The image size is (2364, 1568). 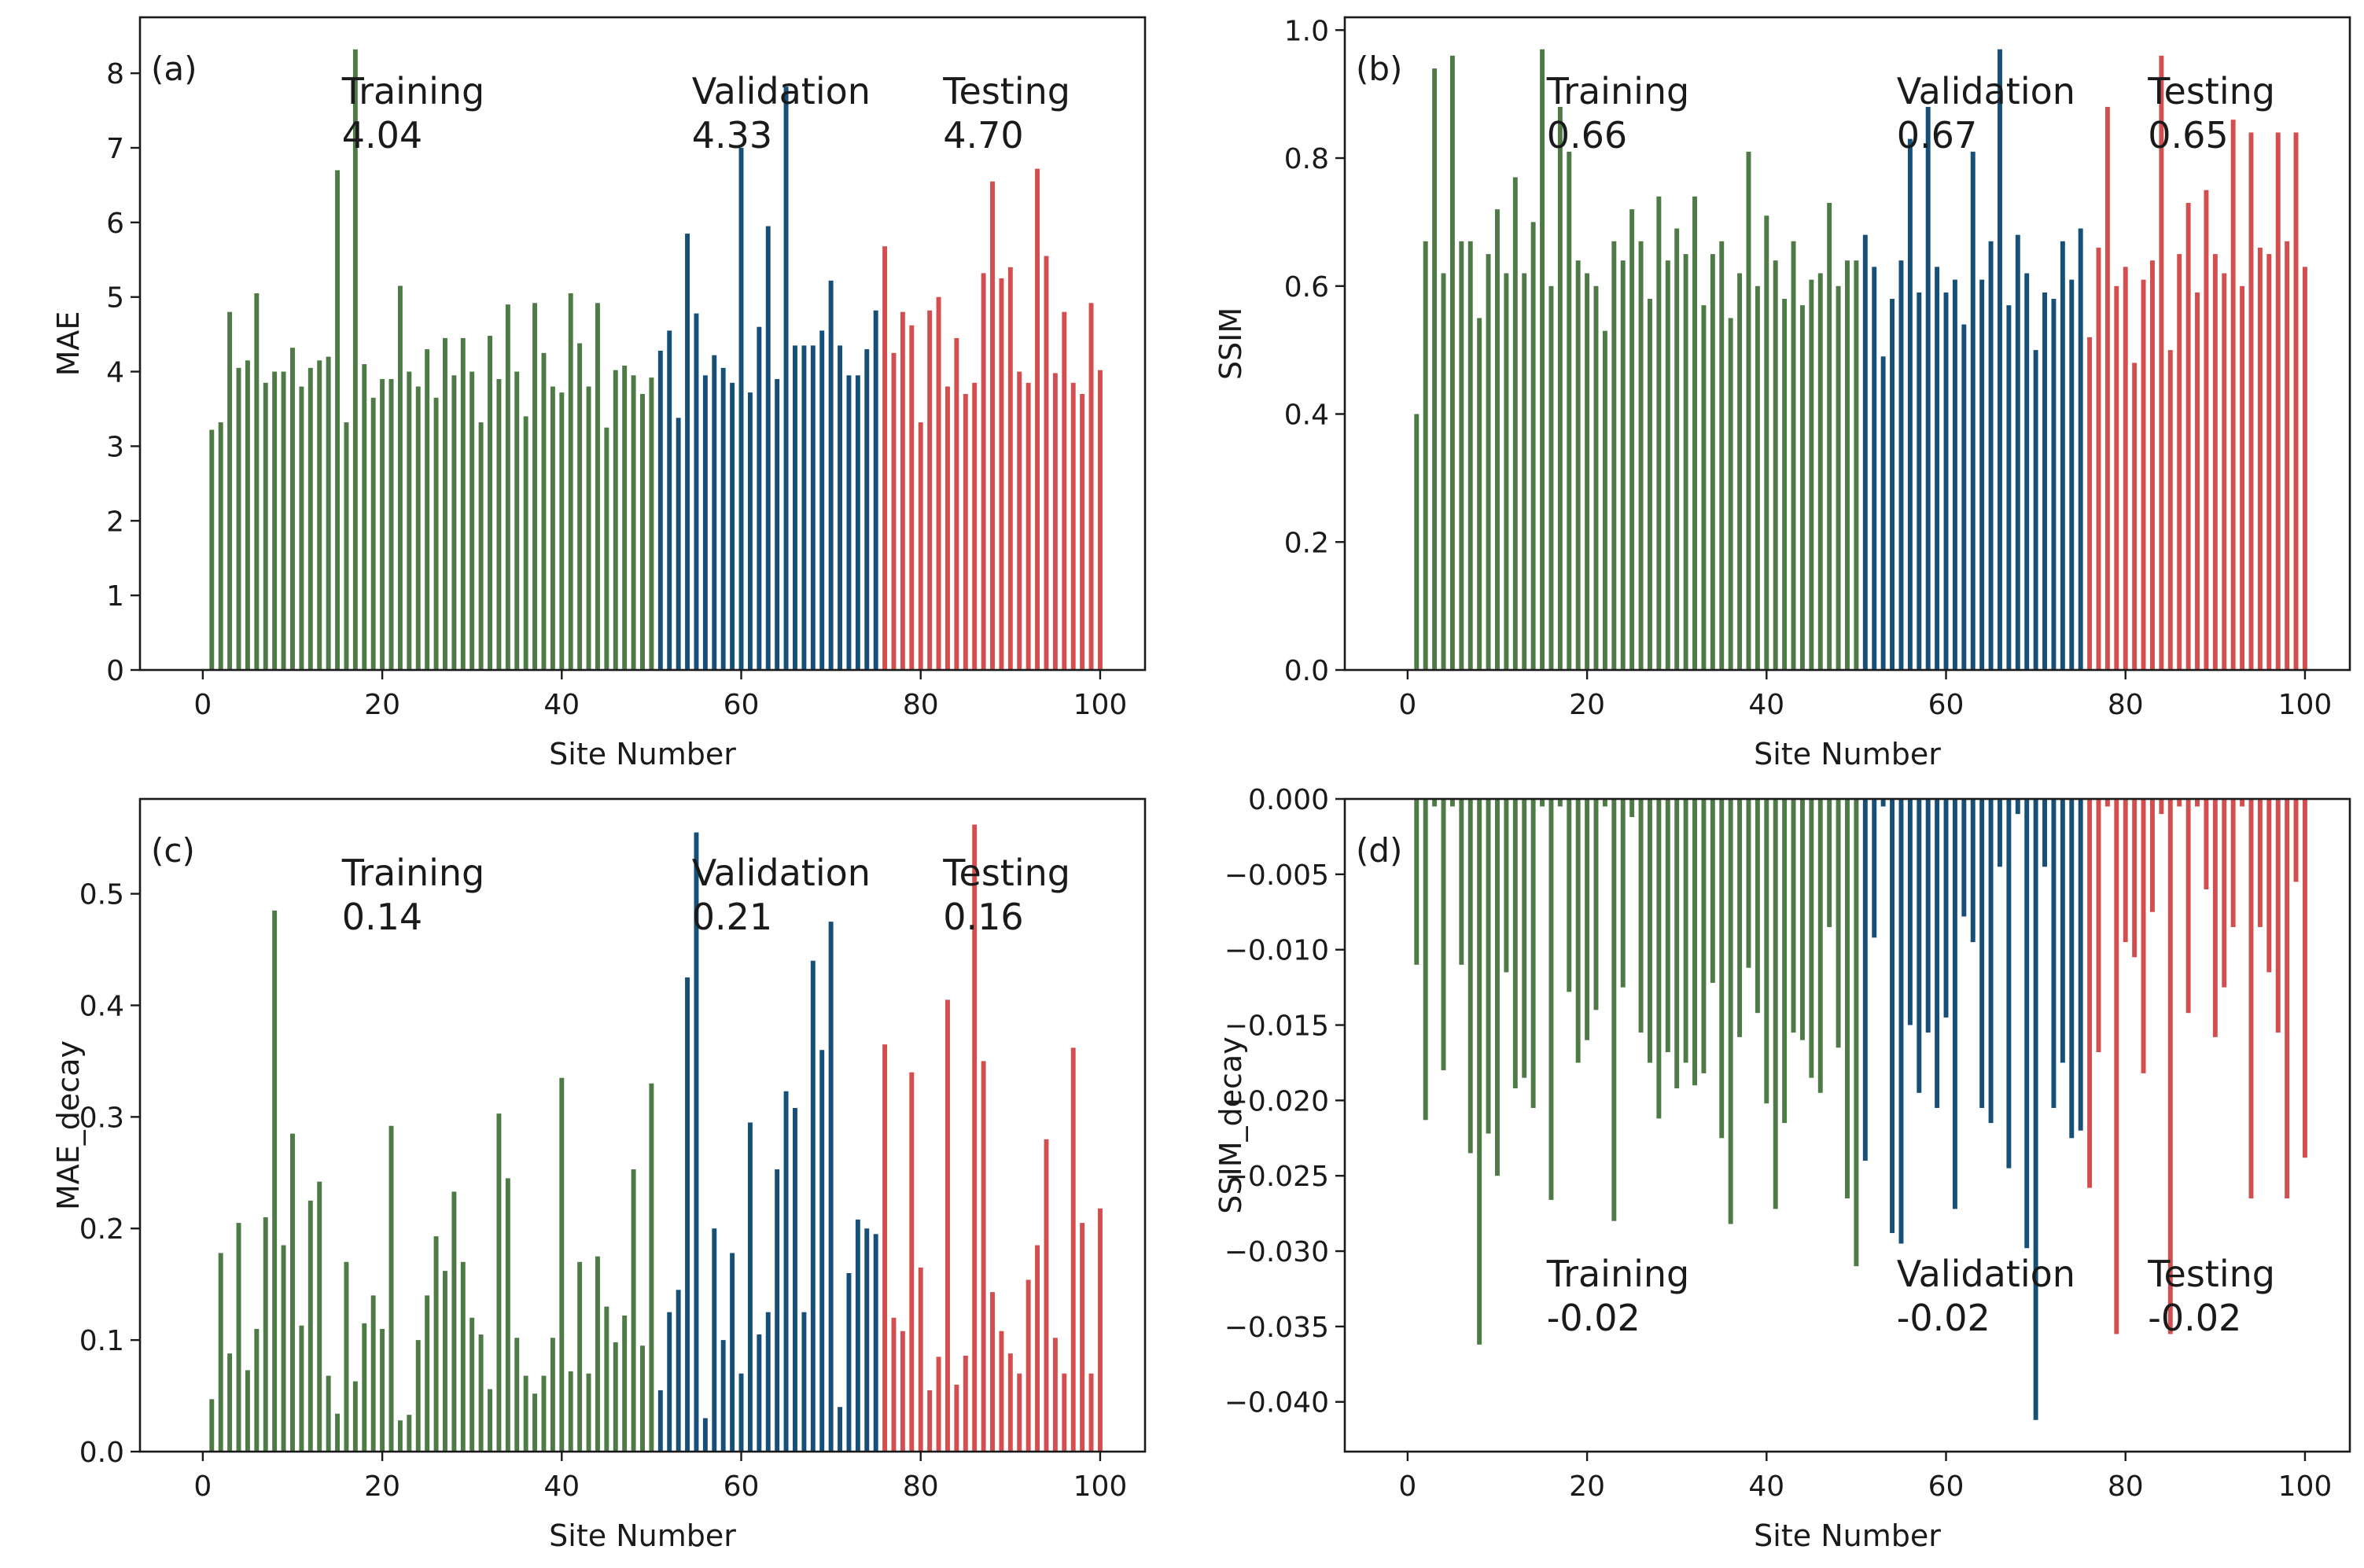 I want to click on annotation-training-value: 0.66, so click(x=1587, y=135).